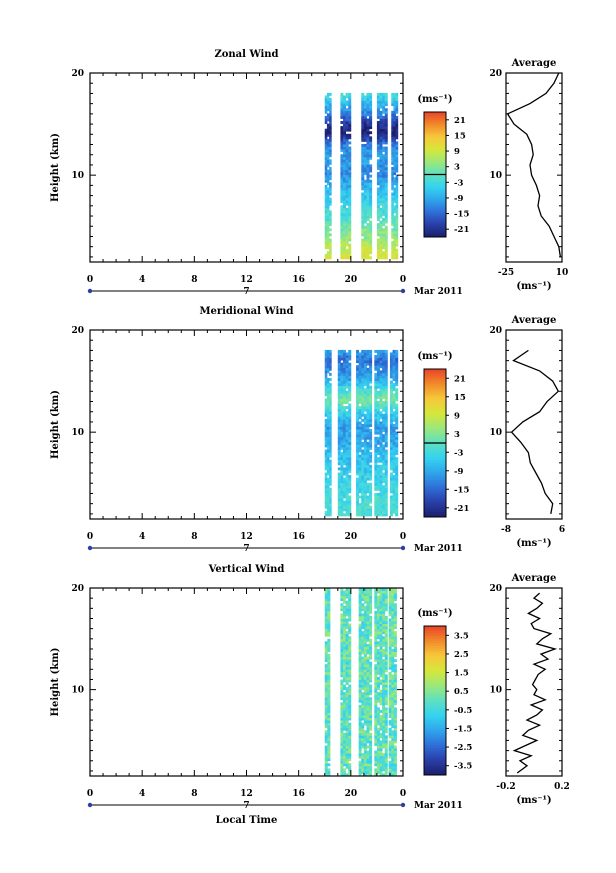 This screenshot has width=616, height=873. Describe the element at coordinates (459, 453) in the screenshot. I see `colorbar-tick-label: -3` at that location.